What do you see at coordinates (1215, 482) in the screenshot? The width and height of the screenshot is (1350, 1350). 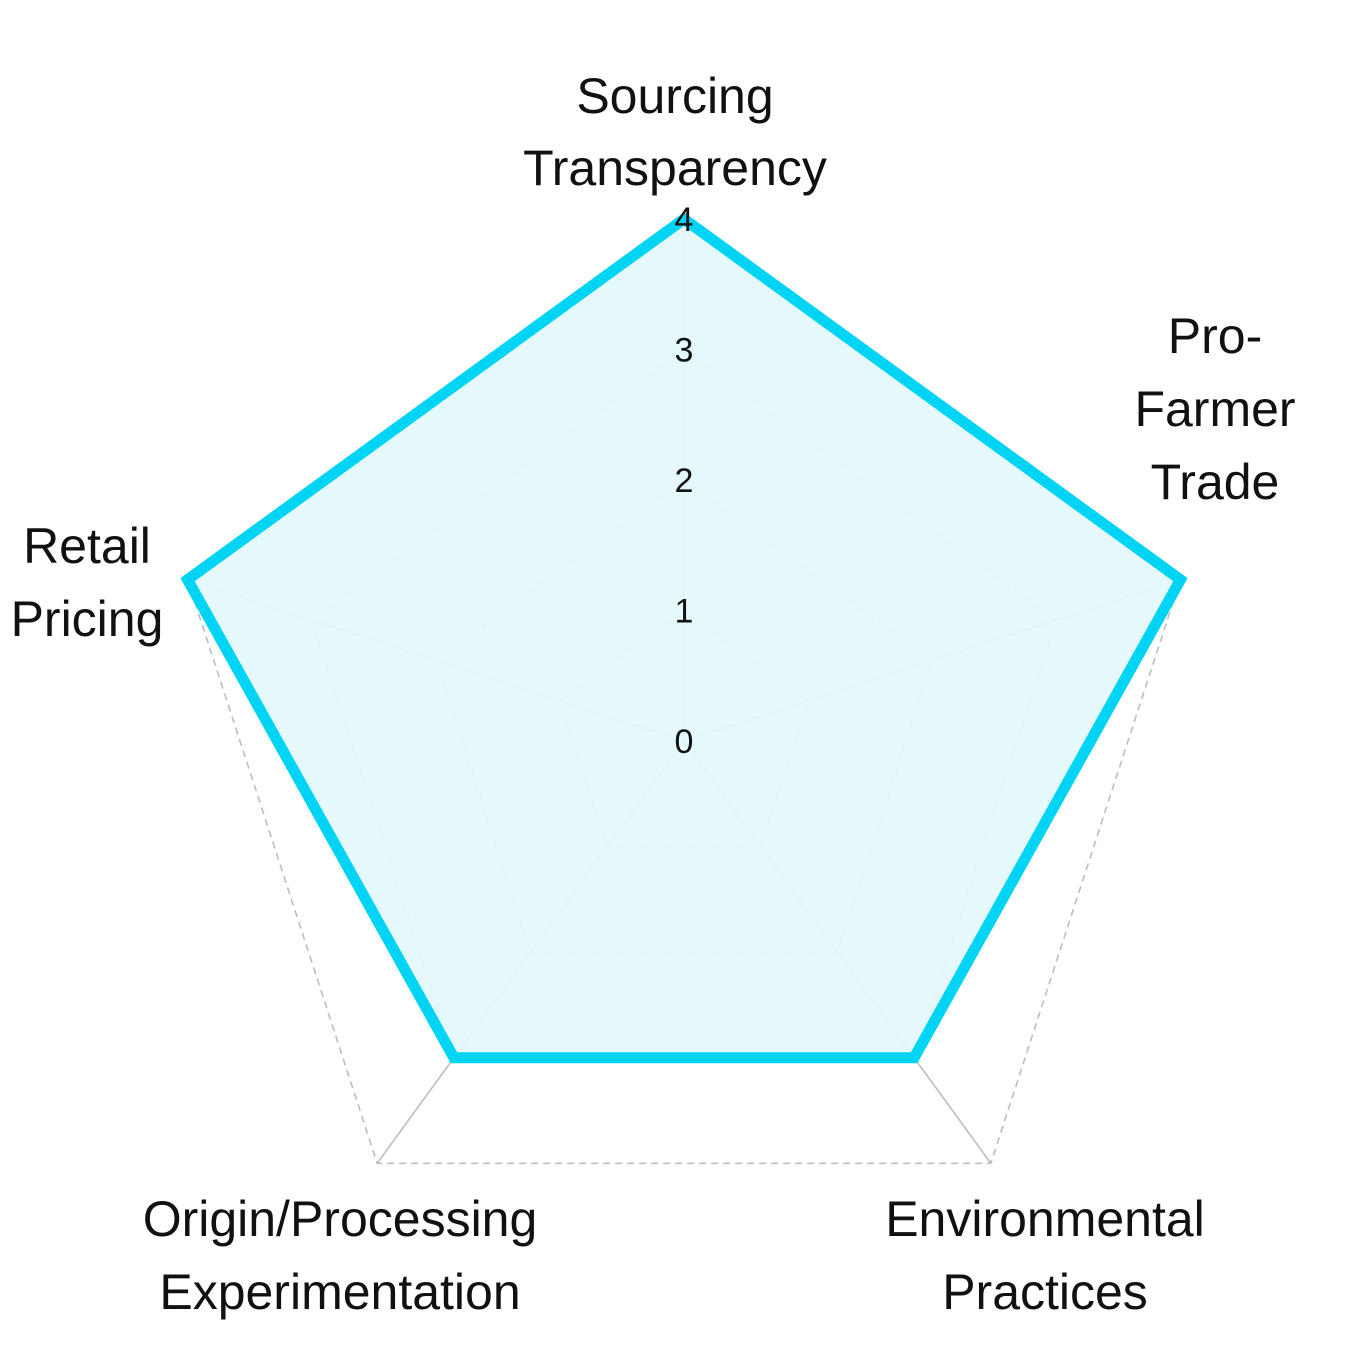 I see `axis-label-2-line-3: Trade` at bounding box center [1215, 482].